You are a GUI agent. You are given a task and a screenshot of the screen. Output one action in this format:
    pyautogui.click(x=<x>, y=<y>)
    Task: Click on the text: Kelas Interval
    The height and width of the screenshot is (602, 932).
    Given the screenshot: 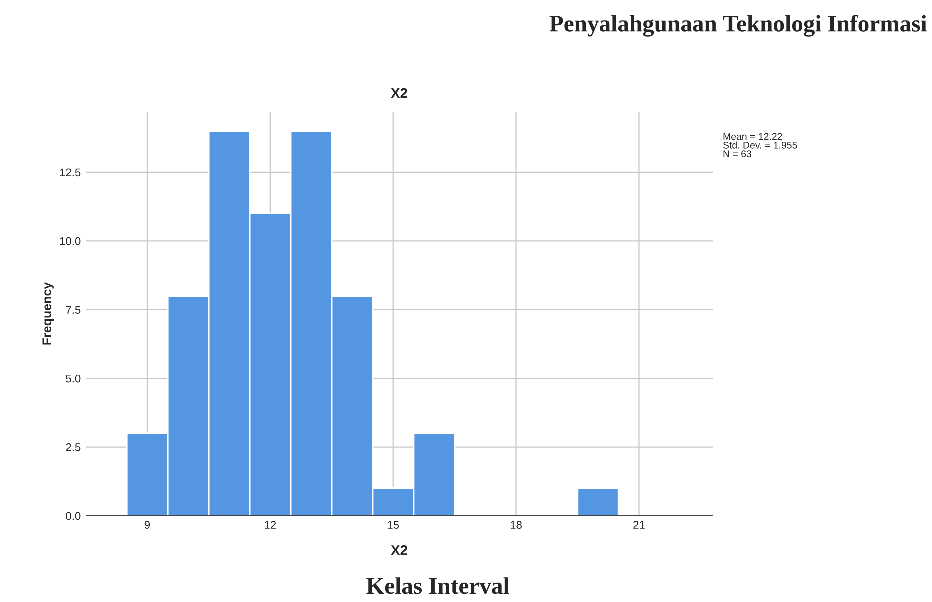 What is the action you would take?
    pyautogui.click(x=438, y=586)
    